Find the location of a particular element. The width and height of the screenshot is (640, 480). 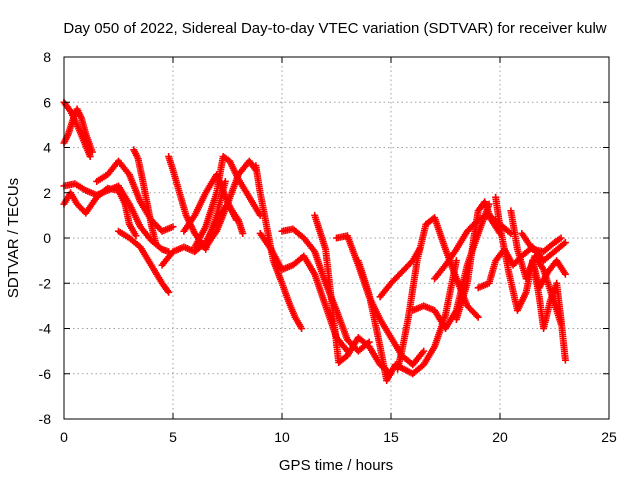

y-tick-label: -6 is located at coordinates (45, 374).